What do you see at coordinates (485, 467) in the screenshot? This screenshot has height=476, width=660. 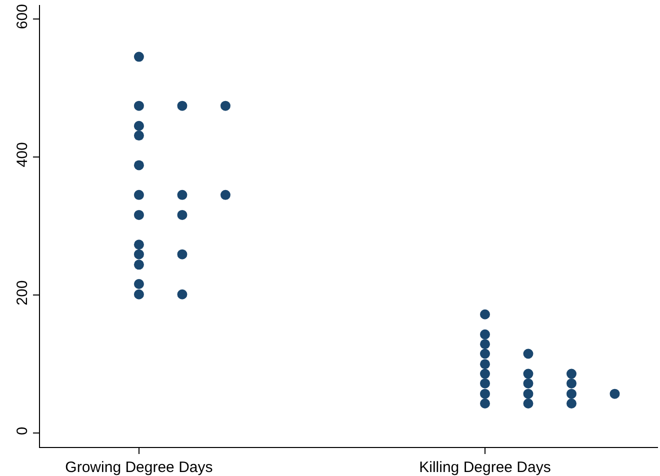 I see `x-tick-label: Killing Degree Days` at bounding box center [485, 467].